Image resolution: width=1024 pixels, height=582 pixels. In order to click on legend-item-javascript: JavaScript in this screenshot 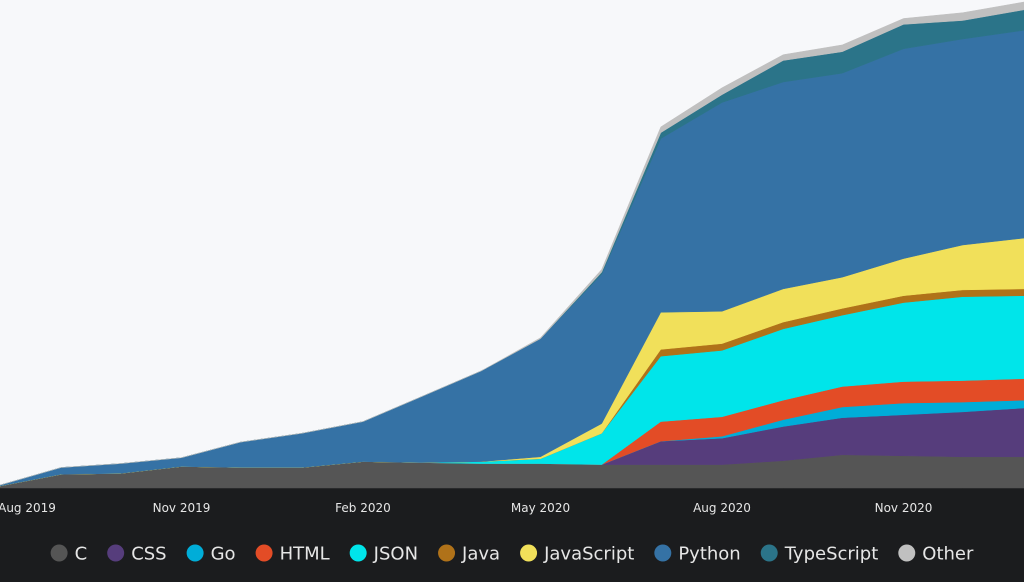, I will do `click(577, 554)`.